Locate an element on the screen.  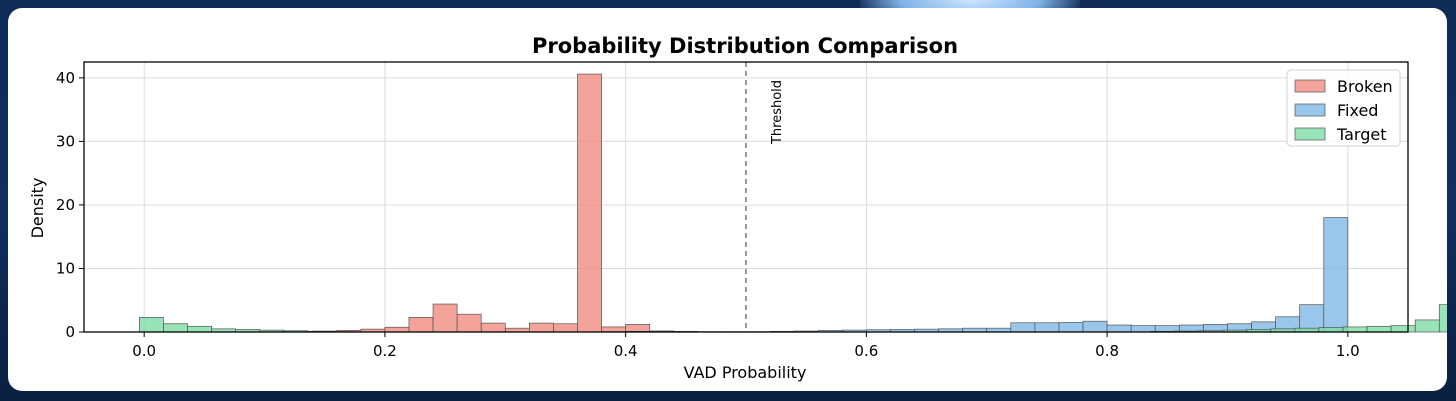
y-tick-label: 30 is located at coordinates (65, 141).